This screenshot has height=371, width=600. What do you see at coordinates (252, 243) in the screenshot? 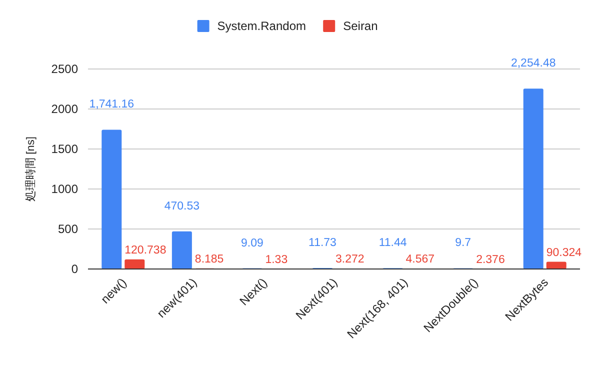
I see `data-label: 9.09` at bounding box center [252, 243].